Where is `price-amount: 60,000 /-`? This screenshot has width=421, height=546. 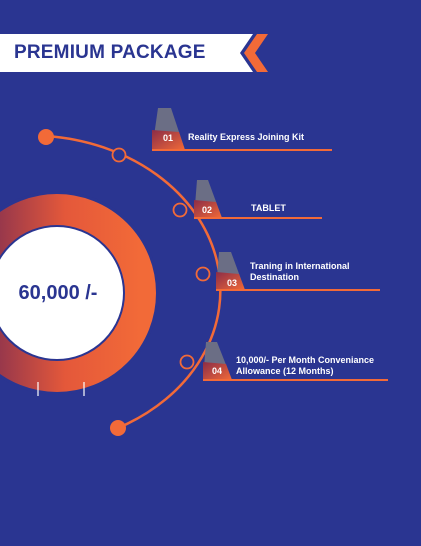 price-amount: 60,000 /- is located at coordinates (58, 293).